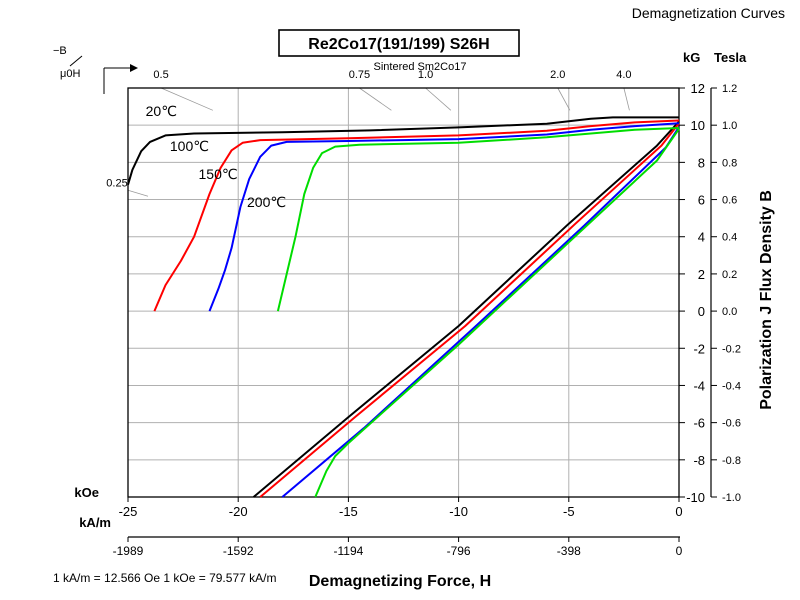 This screenshot has width=800, height=600. I want to click on y-unit-tesla: Tesla, so click(730, 57).